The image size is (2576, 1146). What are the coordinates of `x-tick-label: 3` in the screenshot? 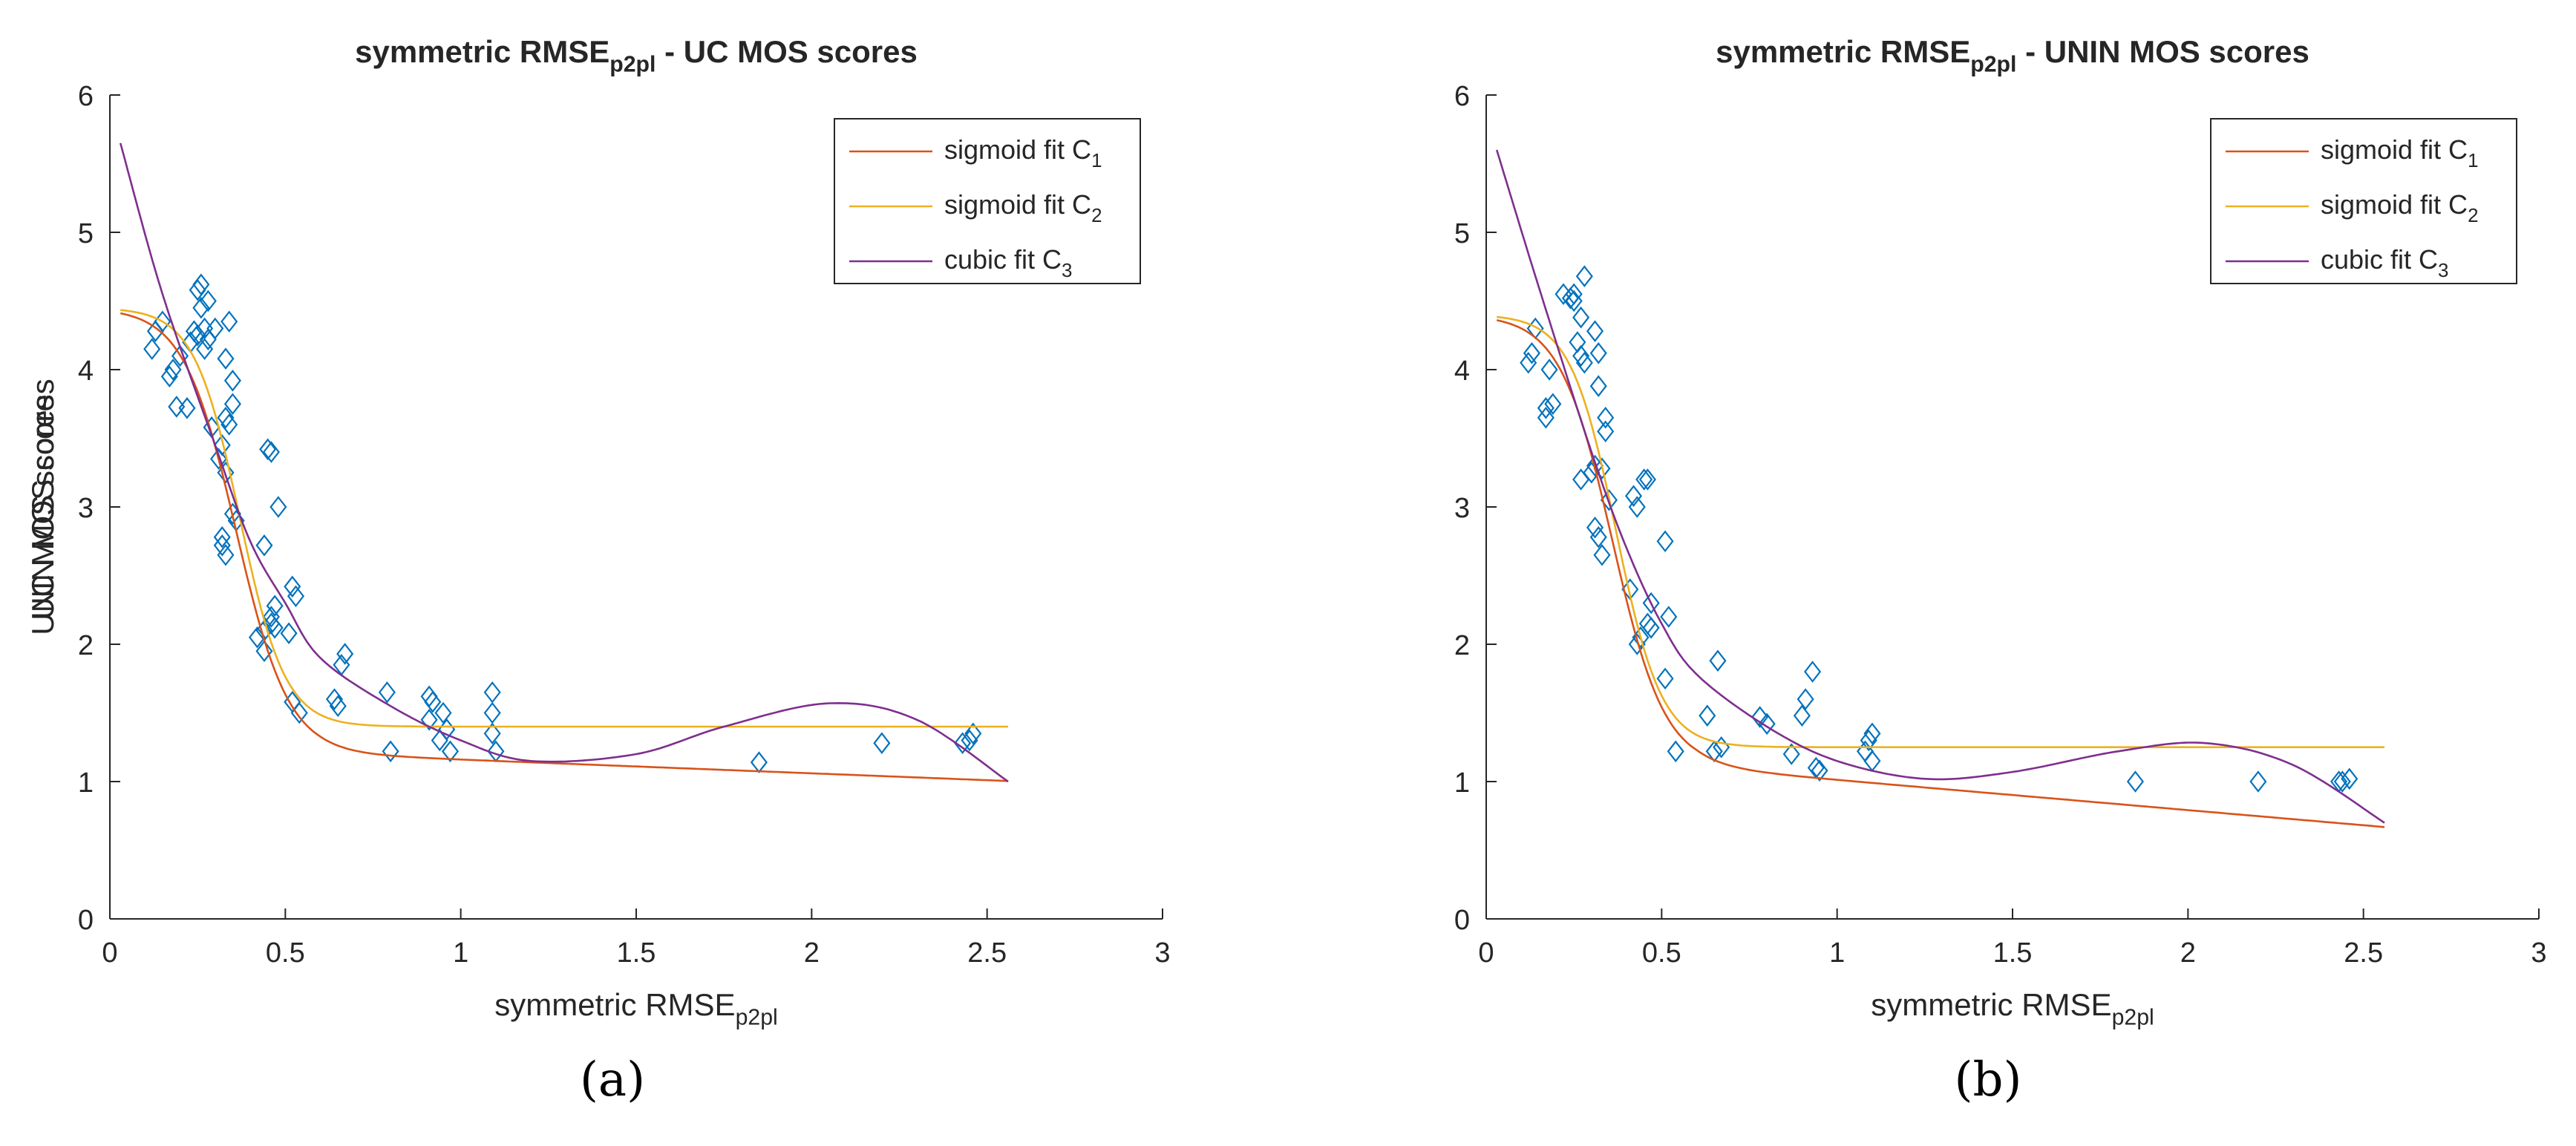 It's located at (2538, 953).